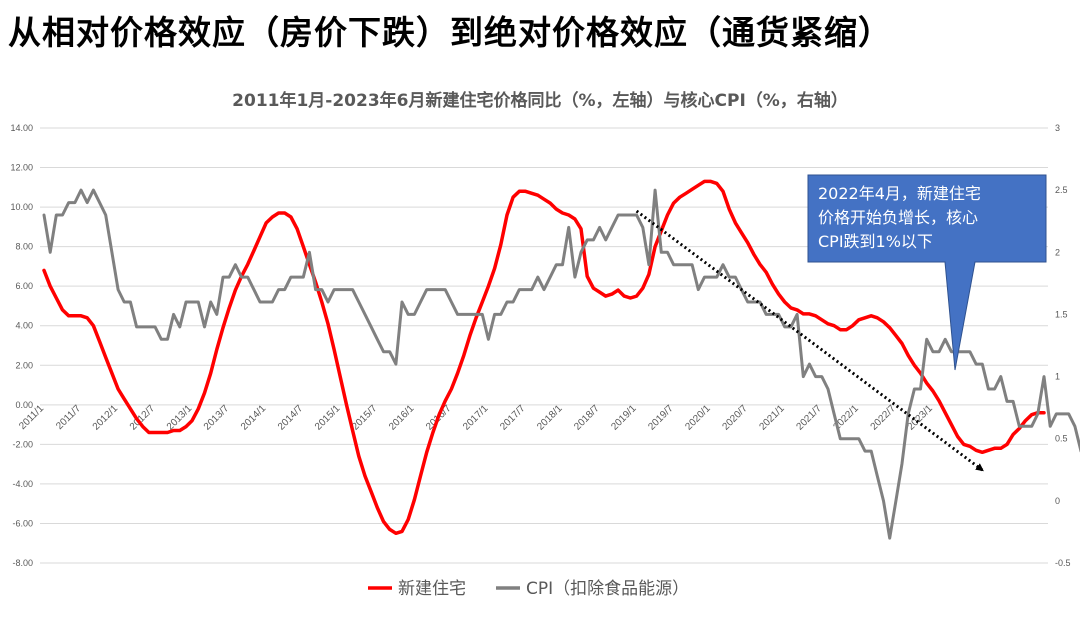 This screenshot has height=637, width=1080. Describe the element at coordinates (22, 523) in the screenshot. I see `left-tick-label: -6.00` at that location.